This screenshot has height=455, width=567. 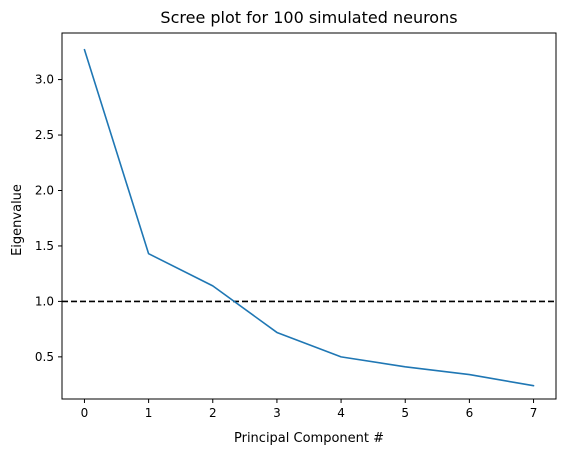 I want to click on y-tick-label-2: 1.5, so click(x=44, y=246).